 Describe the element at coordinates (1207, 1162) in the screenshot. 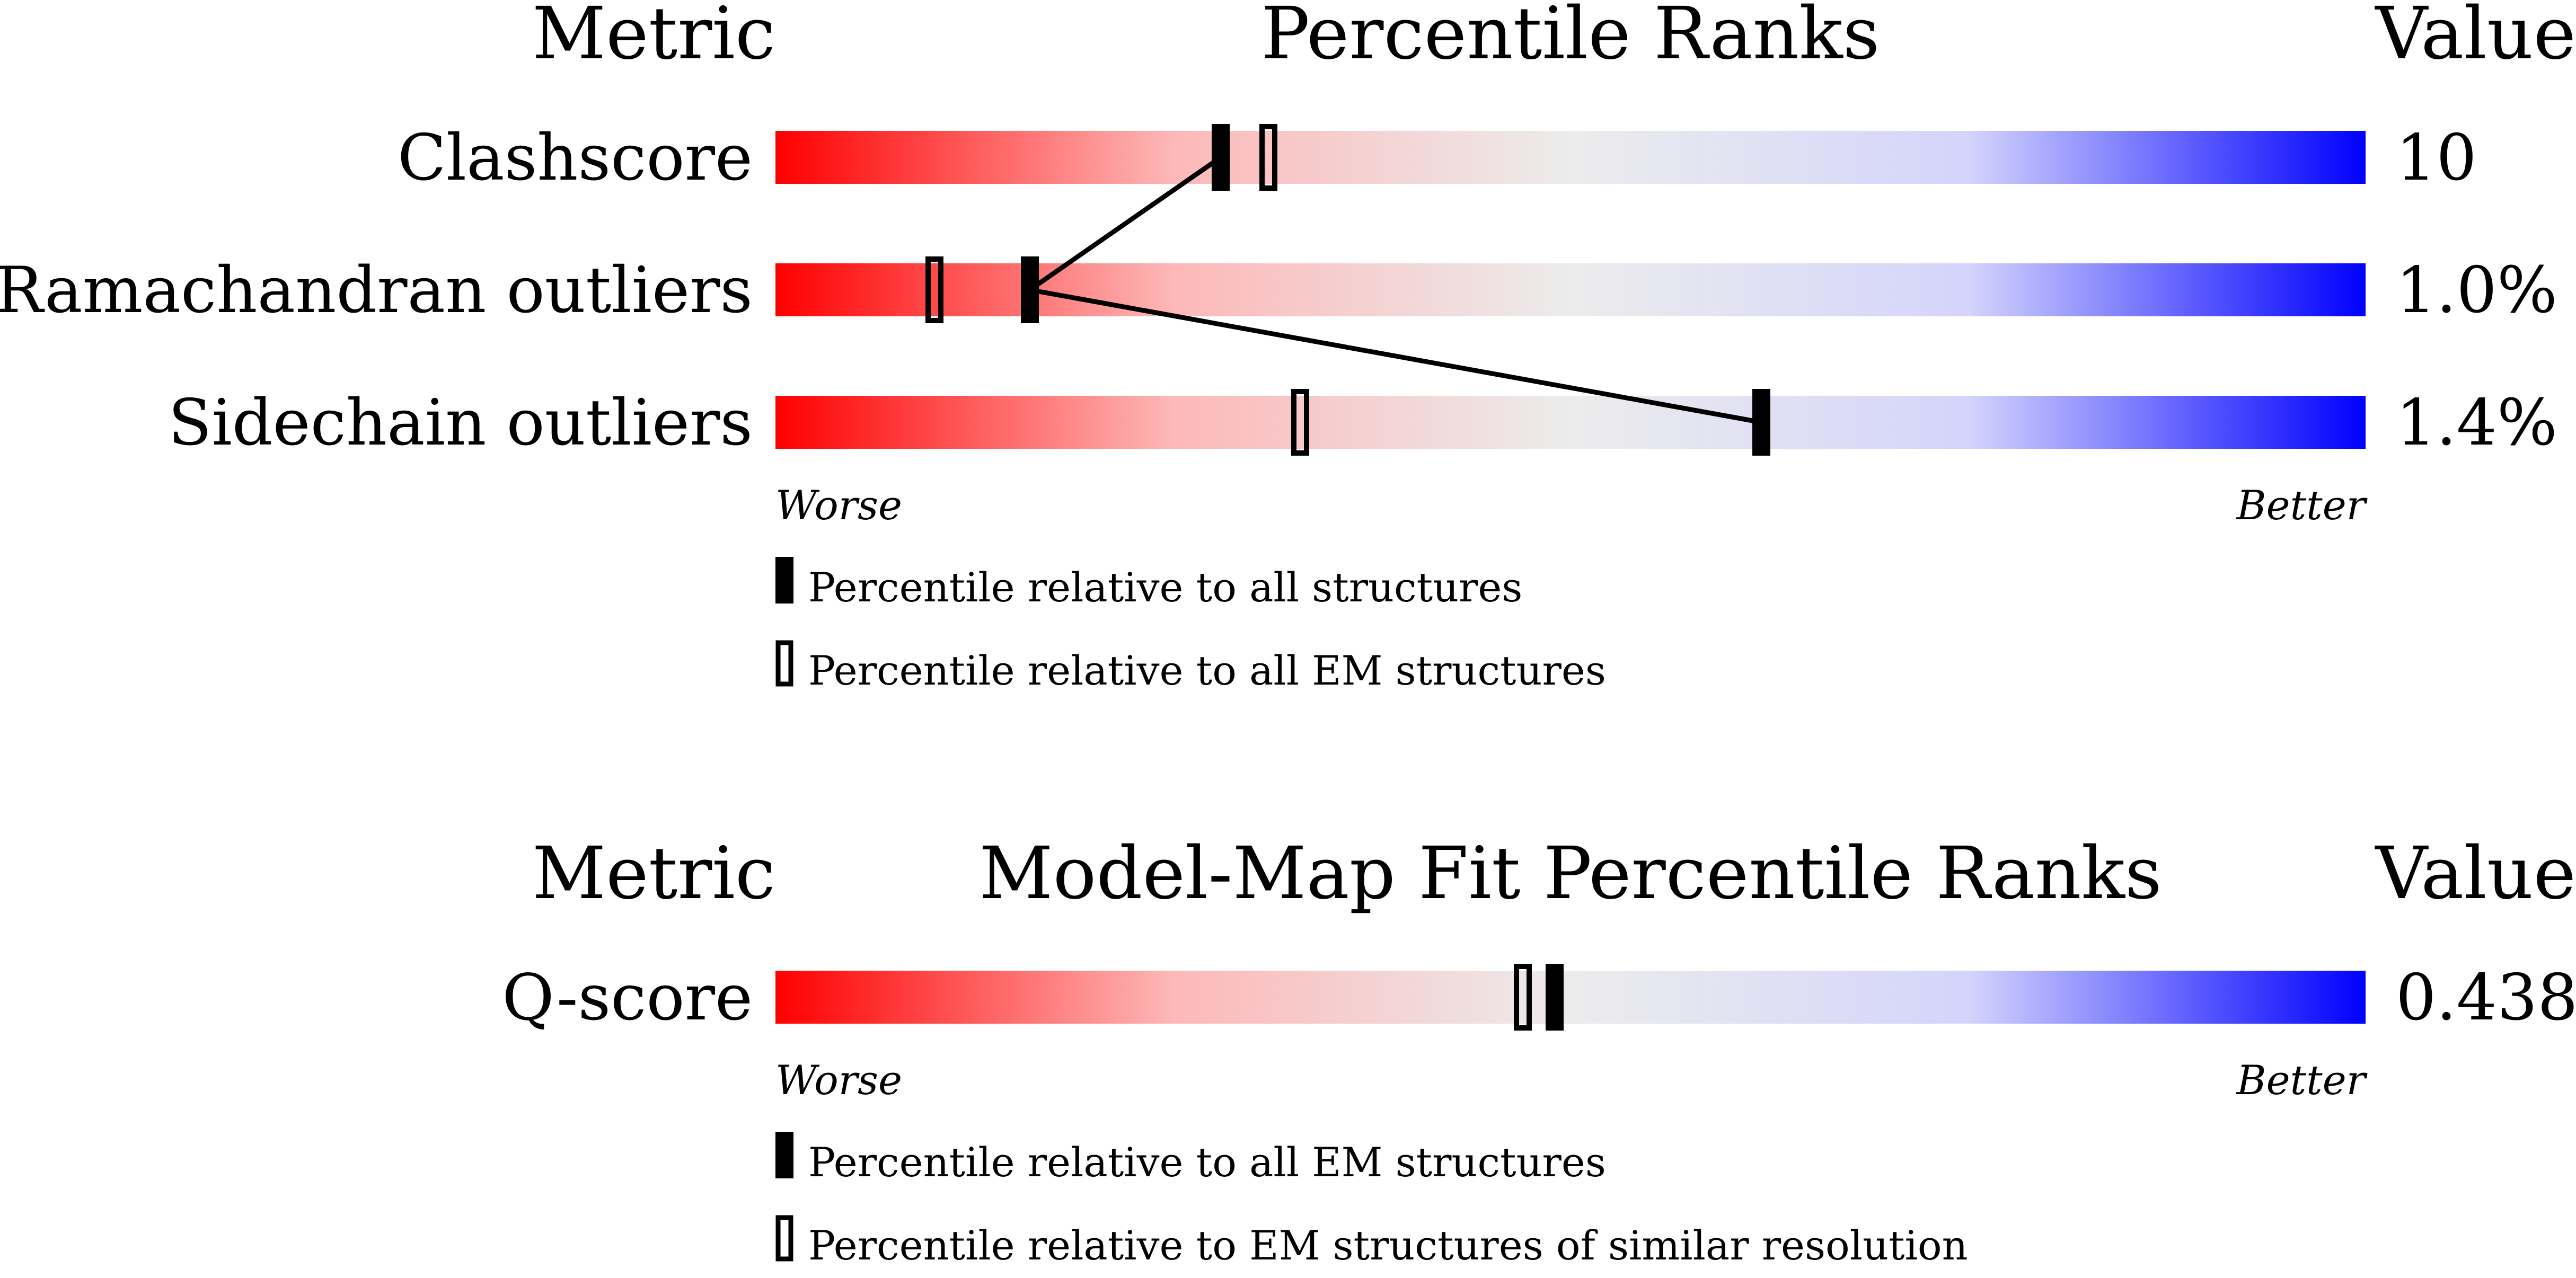

I see `legend-filled-label: Percentile relative to all EM structures` at that location.